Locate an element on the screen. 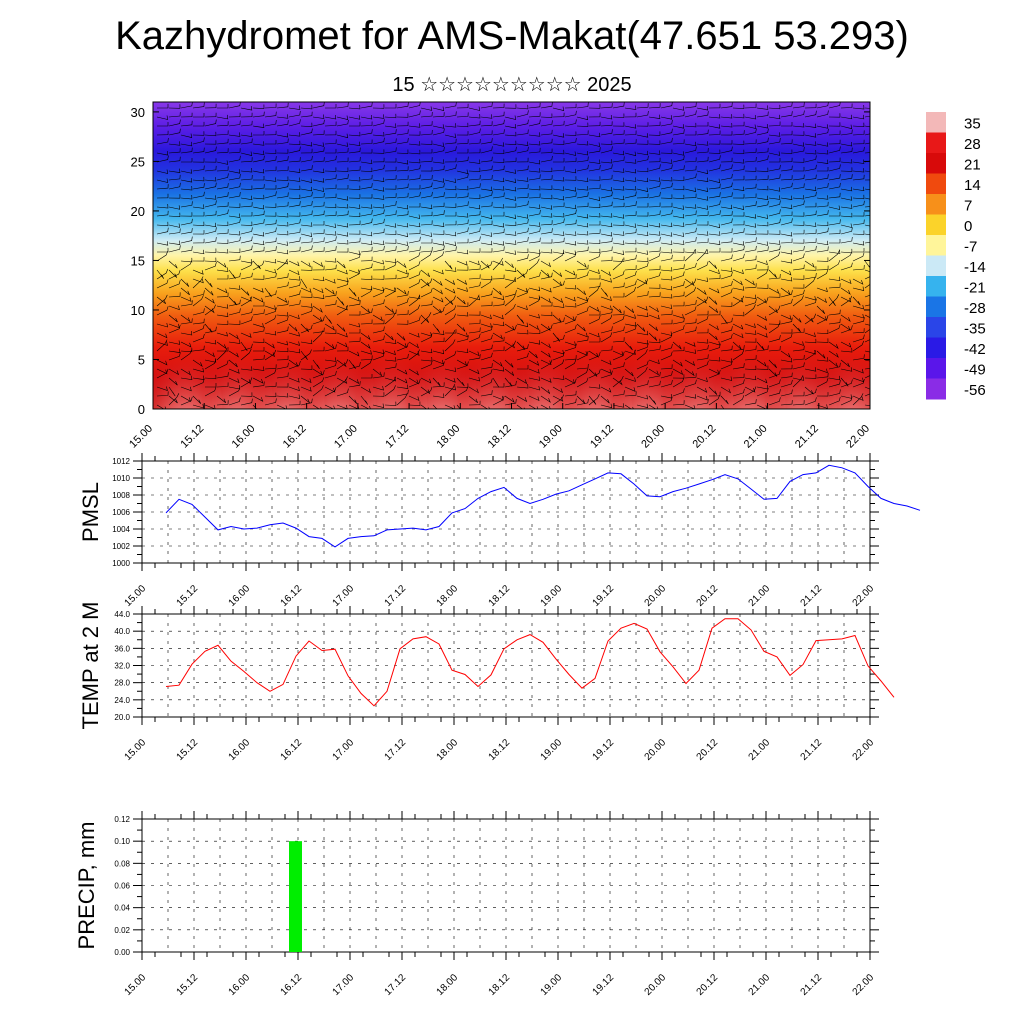 The image size is (1024, 1024). x-tick-label: 17.12 is located at coordinates (397, 437).